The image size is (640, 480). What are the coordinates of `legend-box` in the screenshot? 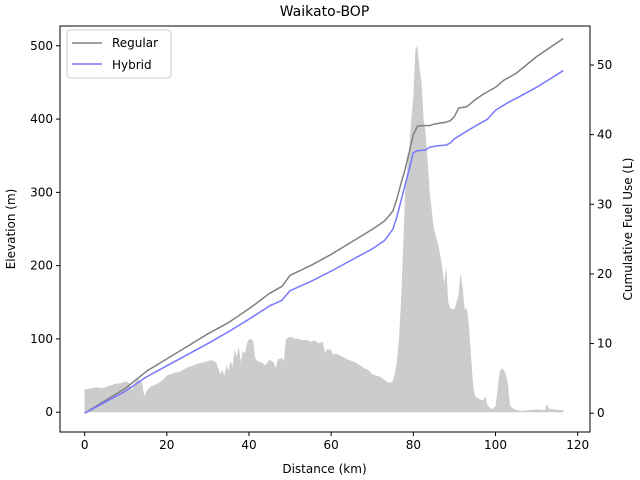 It's located at (119, 54).